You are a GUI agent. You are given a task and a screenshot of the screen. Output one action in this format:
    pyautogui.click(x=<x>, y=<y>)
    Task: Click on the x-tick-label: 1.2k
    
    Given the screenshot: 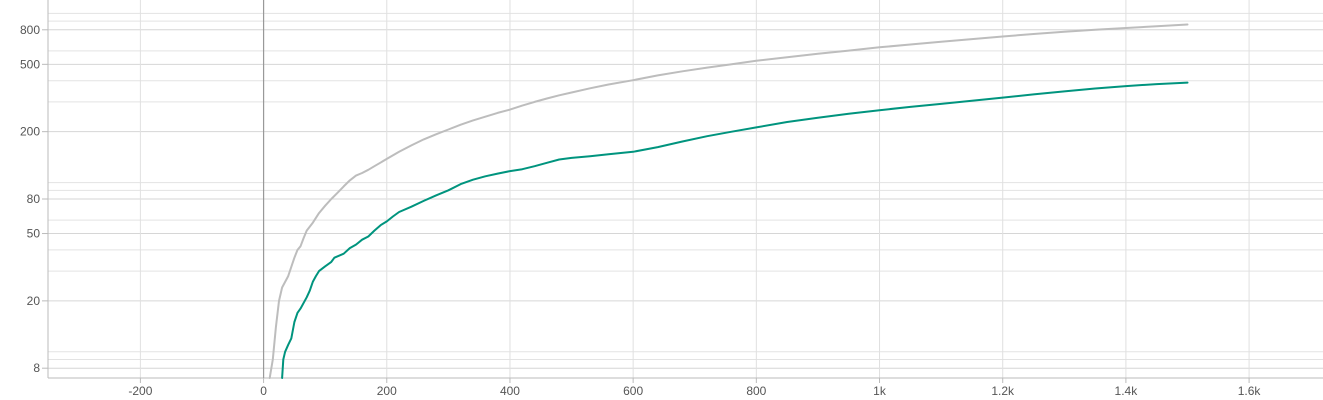 What is the action you would take?
    pyautogui.click(x=1003, y=391)
    